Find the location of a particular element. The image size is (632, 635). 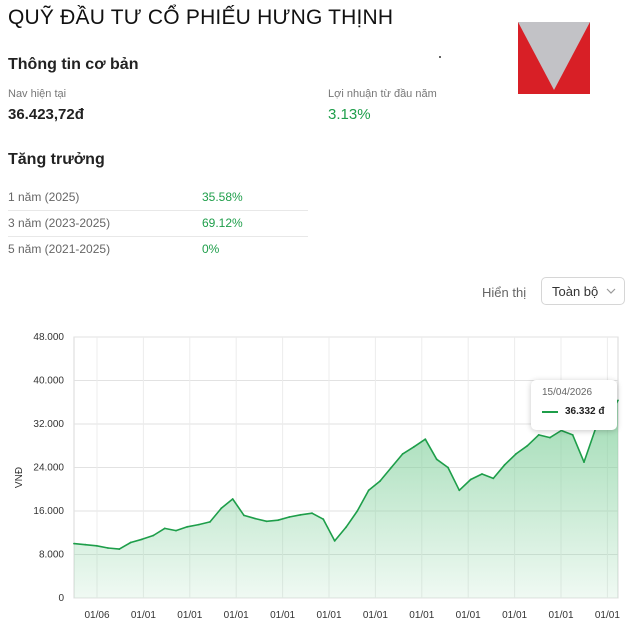

growth-period-label: 3 năm (2023-2025) is located at coordinates (59, 223).